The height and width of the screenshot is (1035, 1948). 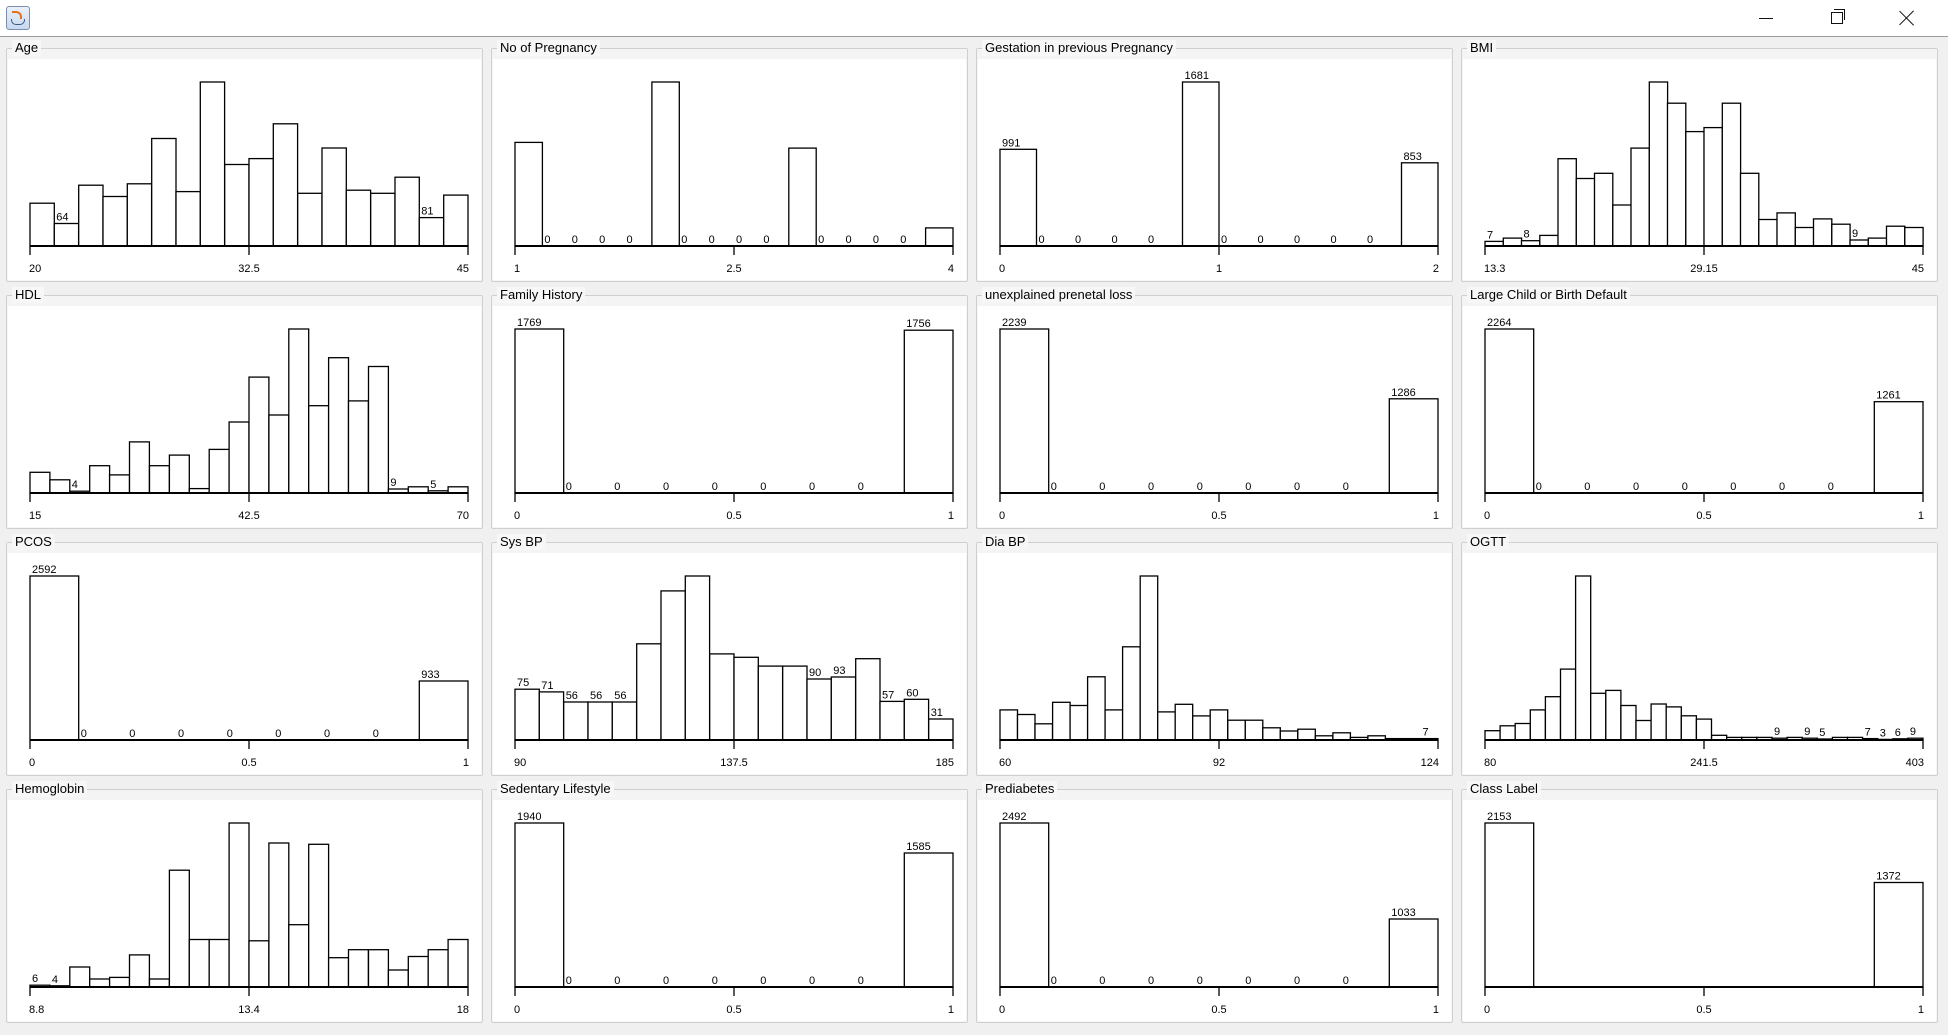 I want to click on bar-count-label: 1286, so click(x=1403, y=393).